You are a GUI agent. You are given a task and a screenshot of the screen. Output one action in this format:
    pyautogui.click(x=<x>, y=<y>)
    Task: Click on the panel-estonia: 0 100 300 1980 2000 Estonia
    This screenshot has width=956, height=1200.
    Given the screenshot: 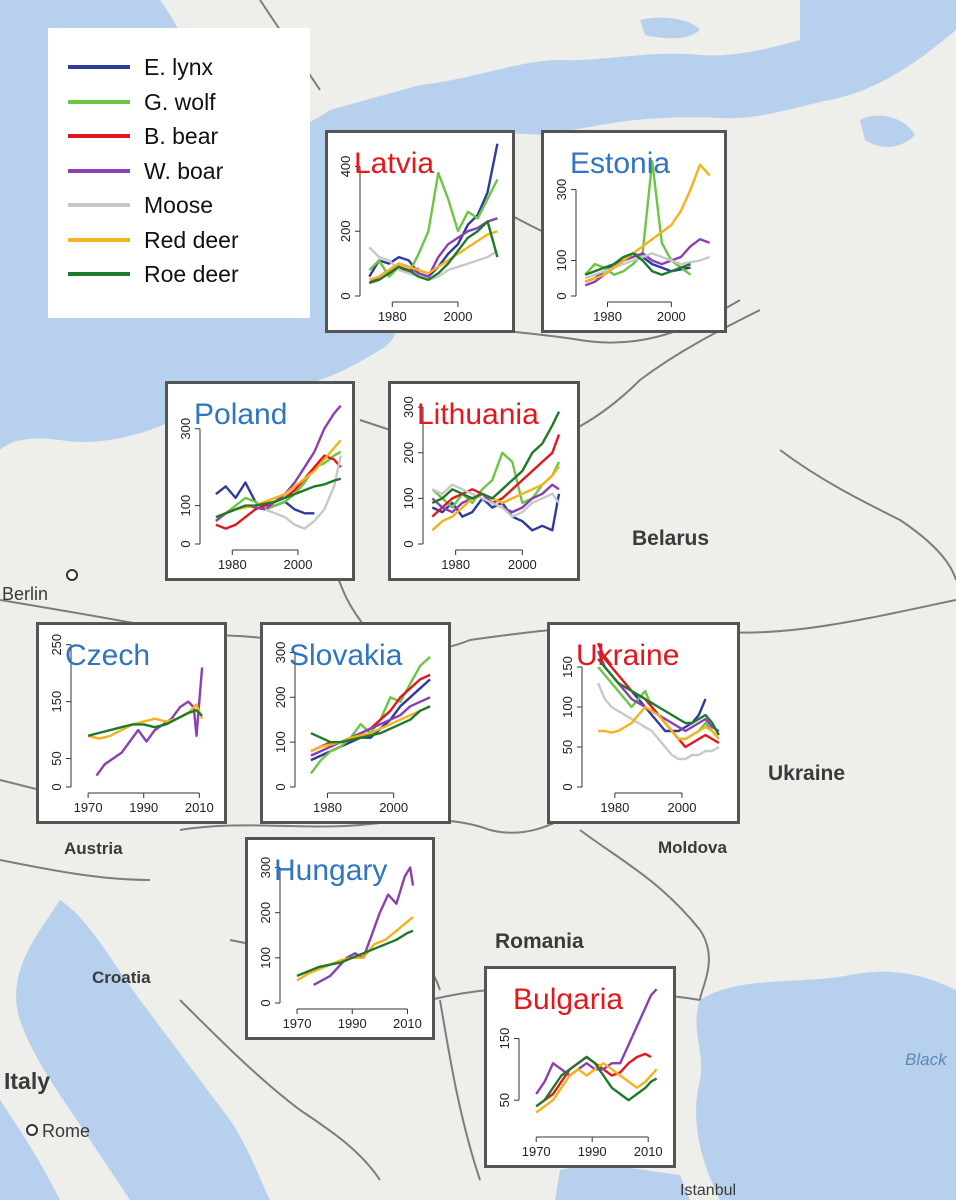 What is the action you would take?
    pyautogui.click(x=634, y=231)
    